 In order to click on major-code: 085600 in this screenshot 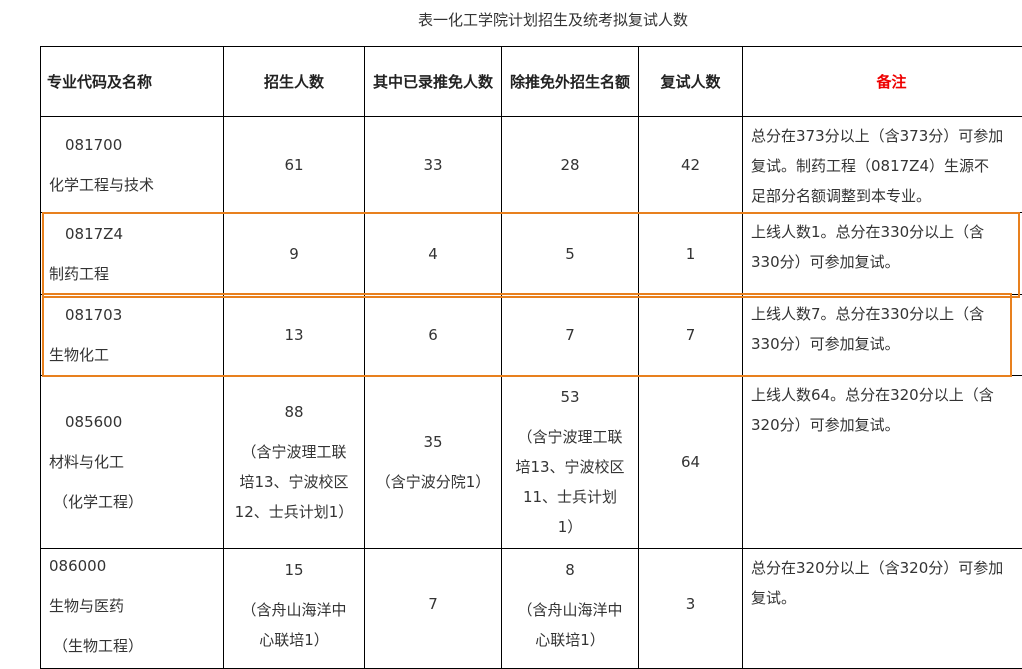, I will do `click(133, 422)`.